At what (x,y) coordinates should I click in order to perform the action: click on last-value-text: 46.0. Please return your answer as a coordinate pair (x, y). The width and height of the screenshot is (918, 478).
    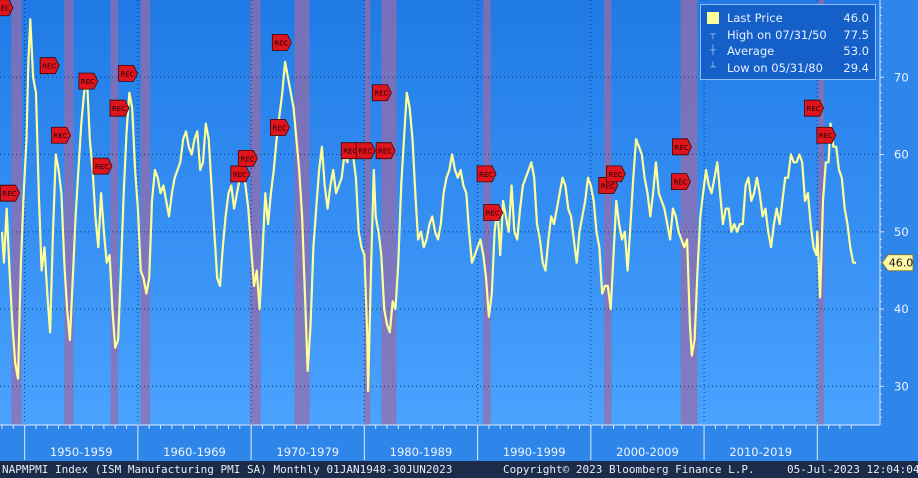
    Looking at the image, I should click on (901, 263).